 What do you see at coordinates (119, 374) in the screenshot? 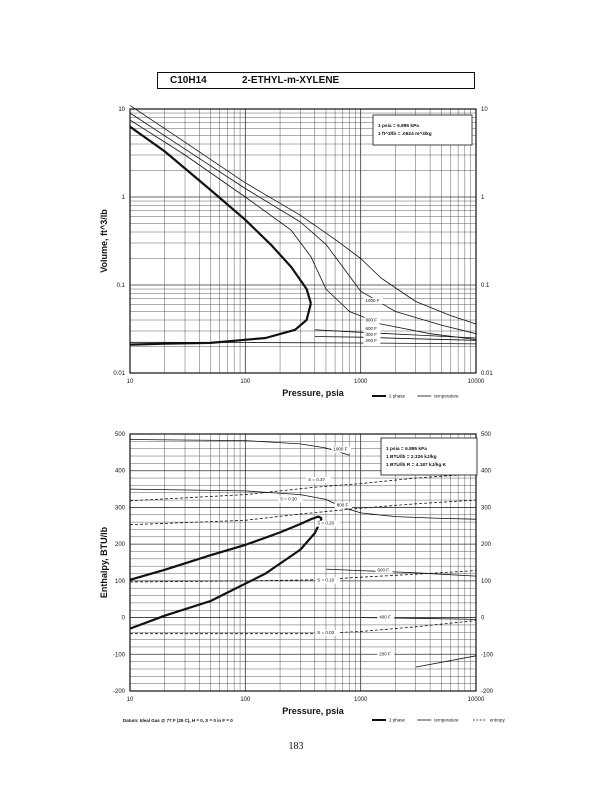
I see `y-tick-label: 0.01` at bounding box center [119, 374].